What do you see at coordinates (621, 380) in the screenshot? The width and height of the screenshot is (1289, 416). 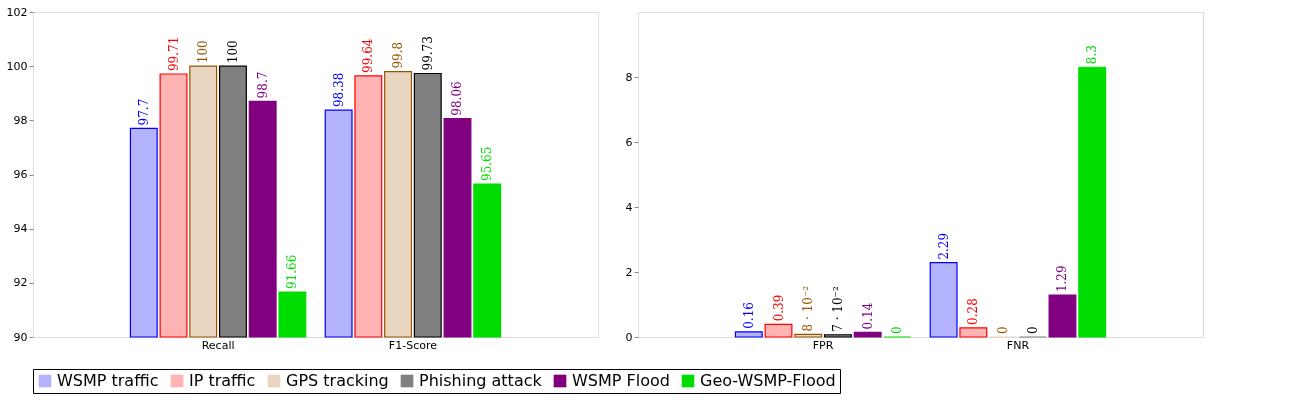 I see `legend-label: WSMP Flood` at bounding box center [621, 380].